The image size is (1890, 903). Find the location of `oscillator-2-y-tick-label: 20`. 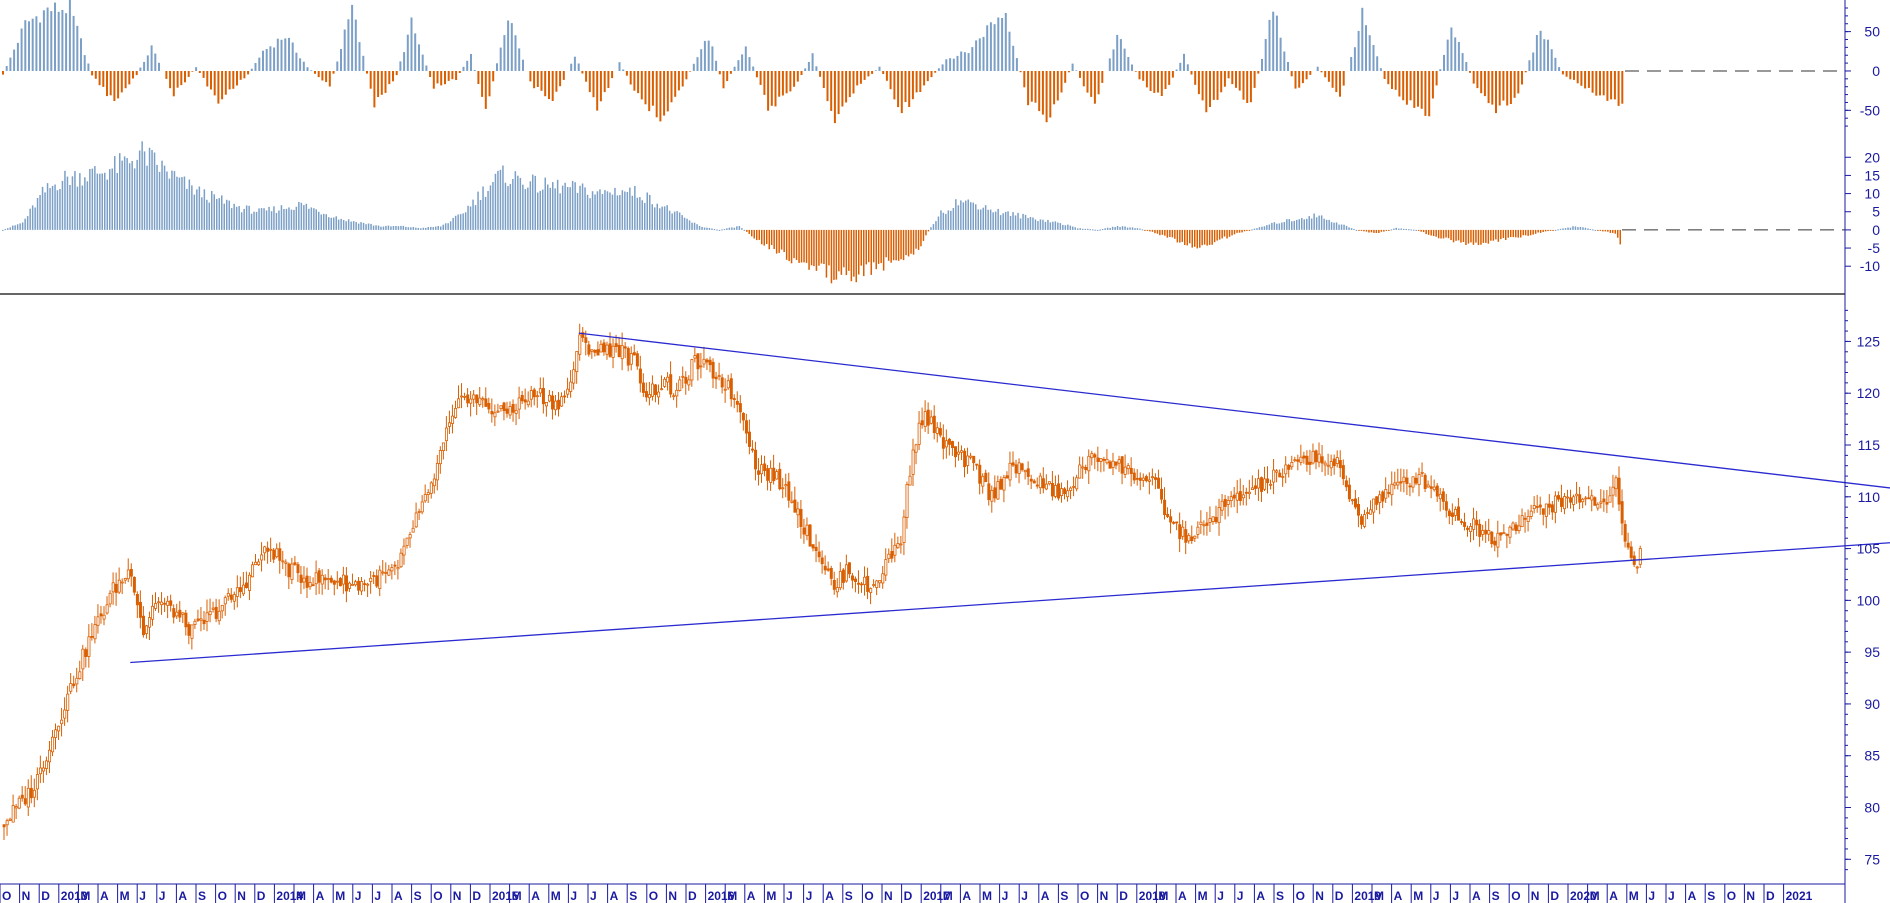

oscillator-2-y-tick-label: 20 is located at coordinates (1872, 157).